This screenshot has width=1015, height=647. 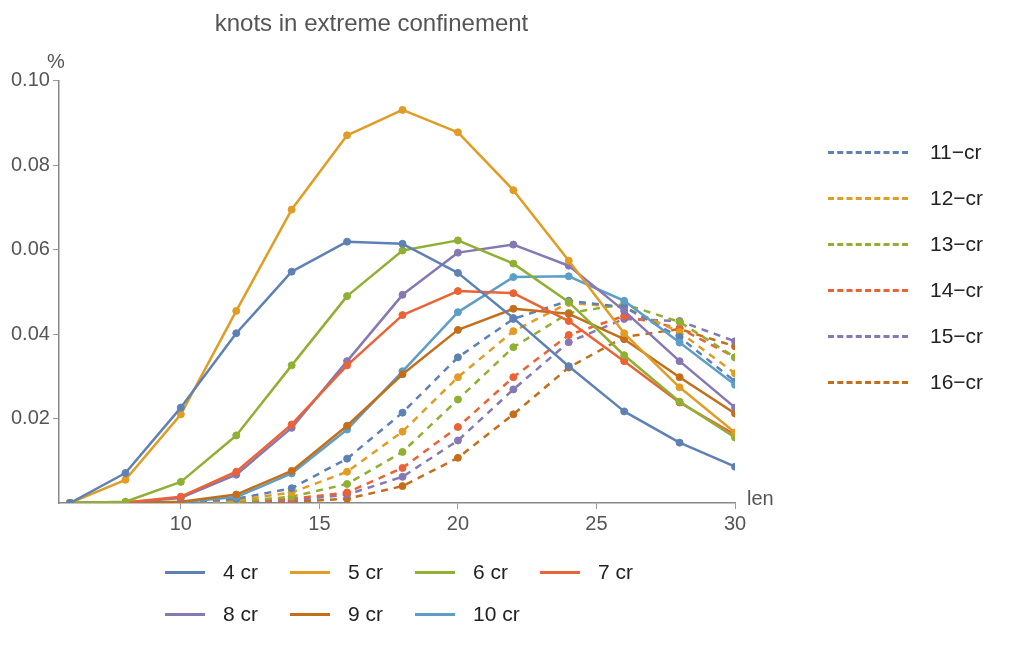 What do you see at coordinates (735, 522) in the screenshot?
I see `x-tick-label: 30` at bounding box center [735, 522].